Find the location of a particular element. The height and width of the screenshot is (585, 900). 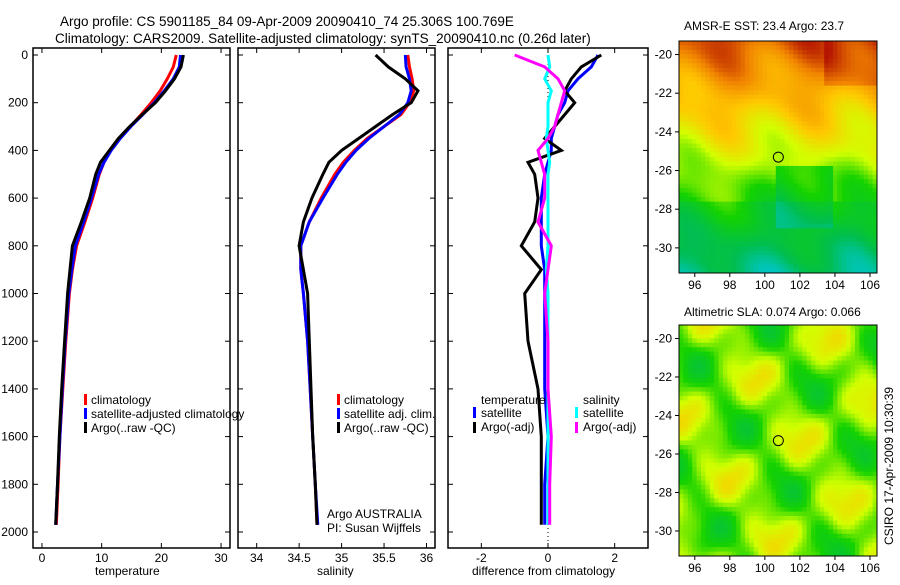

series-line-satellite-adjusted-climatology is located at coordinates (118, 289).